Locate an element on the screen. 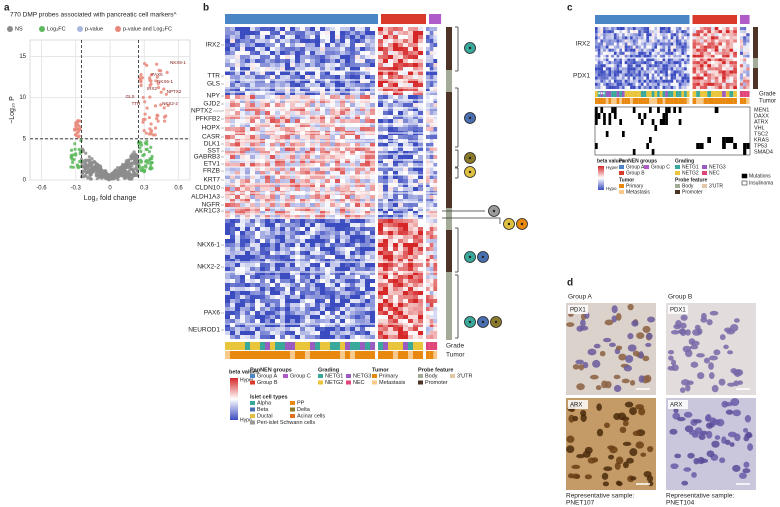 The height and width of the screenshot is (507, 780). legend-label: Group B is located at coordinates (267, 383).